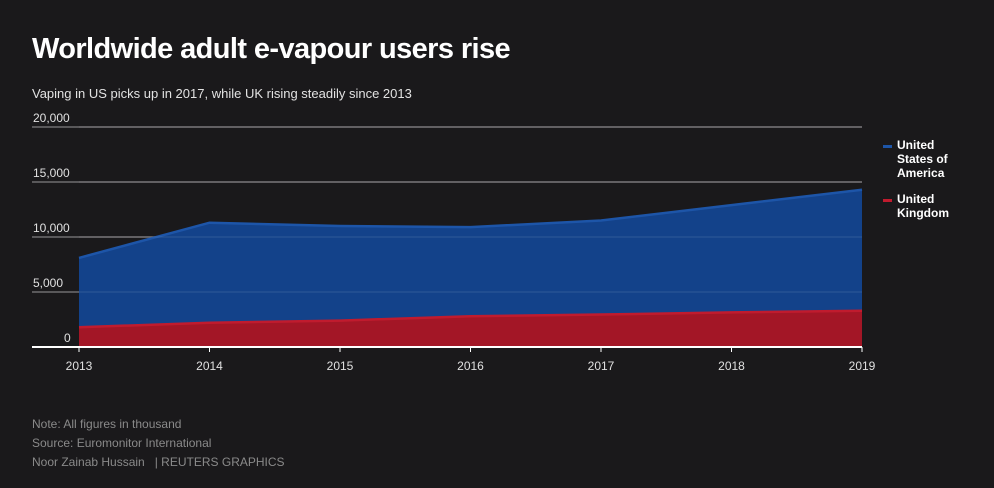 This screenshot has width=994, height=488. What do you see at coordinates (887, 146) in the screenshot?
I see `legend-swatch-usa` at bounding box center [887, 146].